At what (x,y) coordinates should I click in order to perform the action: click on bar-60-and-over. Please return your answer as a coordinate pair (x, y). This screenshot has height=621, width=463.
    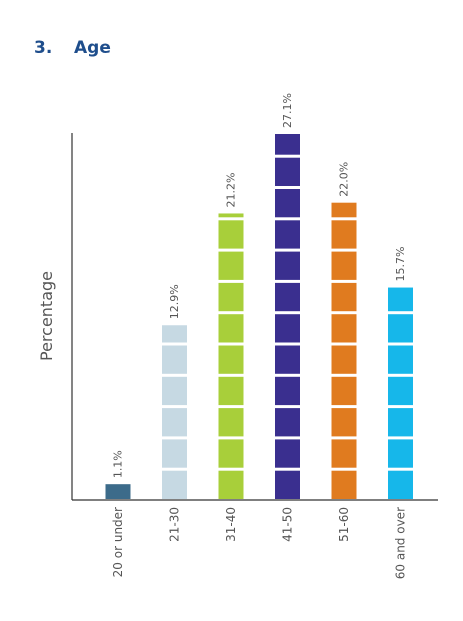
    Looking at the image, I should click on (400, 393).